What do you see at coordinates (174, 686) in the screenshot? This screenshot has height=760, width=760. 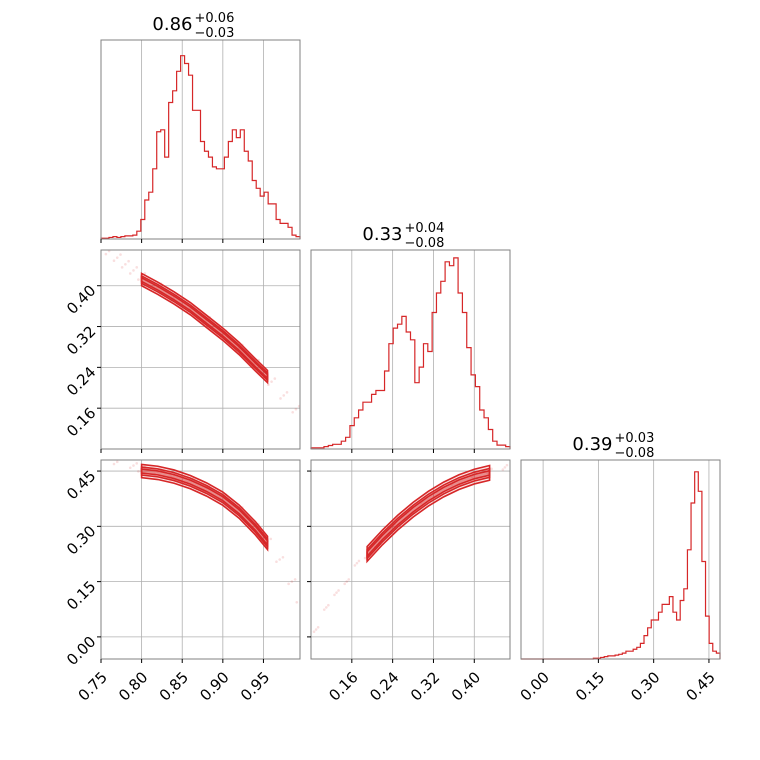 I see `x-tick-label: 0.85` at bounding box center [174, 686].